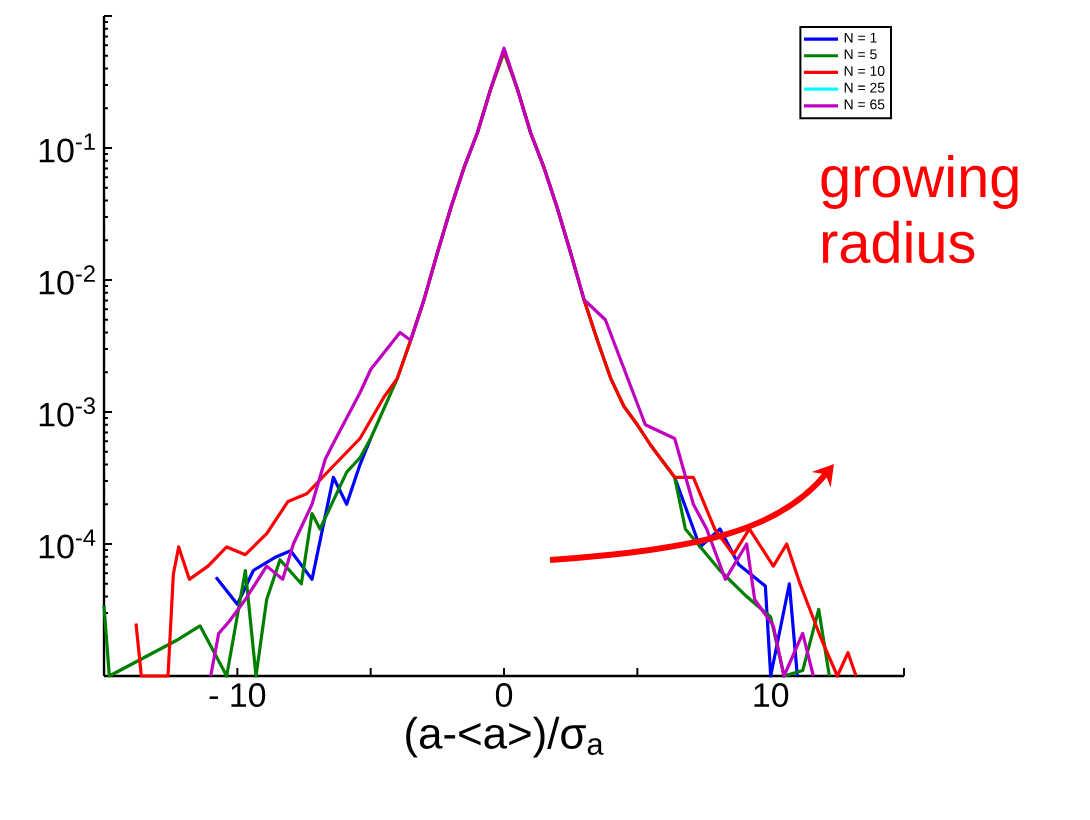 This screenshot has width=1090, height=820. Describe the element at coordinates (67, 412) in the screenshot. I see `y-tick-label: 10$^{-3}$` at that location.